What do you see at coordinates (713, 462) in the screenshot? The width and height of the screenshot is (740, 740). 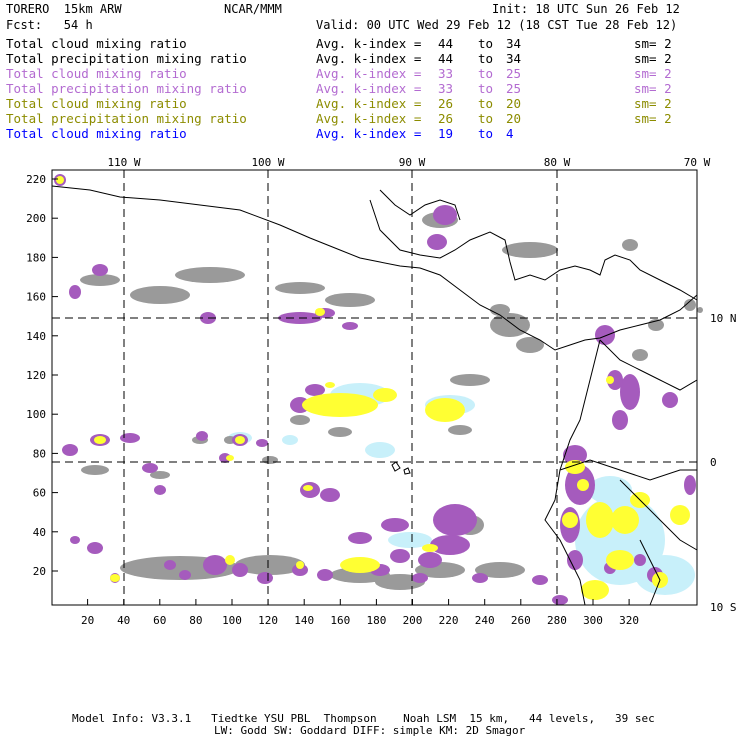 I see `latitude-label: 0` at bounding box center [713, 462].